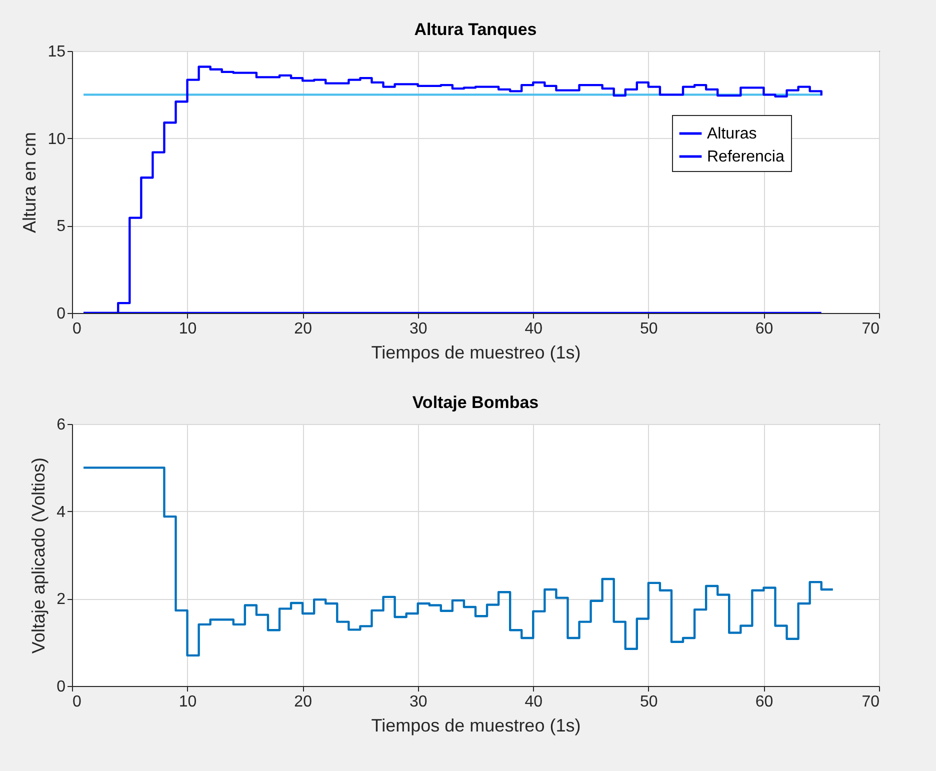 This screenshot has height=771, width=936. I want to click on y-tick-label: 2, so click(61, 599).